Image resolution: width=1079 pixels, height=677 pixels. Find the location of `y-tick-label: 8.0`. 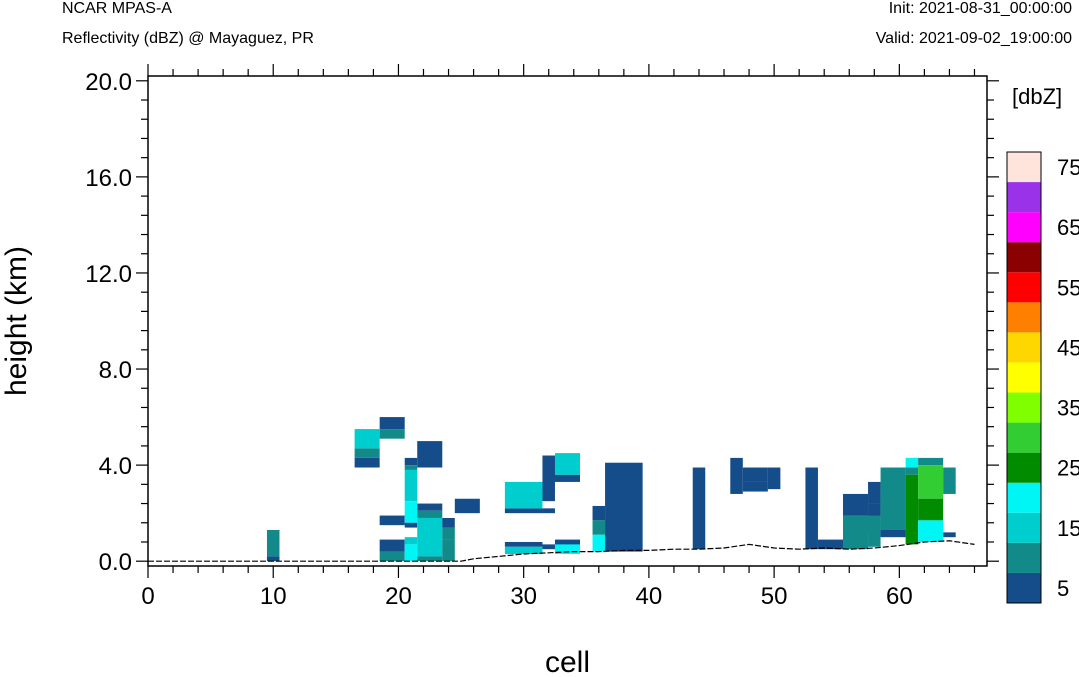

y-tick-label: 8.0 is located at coordinates (115, 370).